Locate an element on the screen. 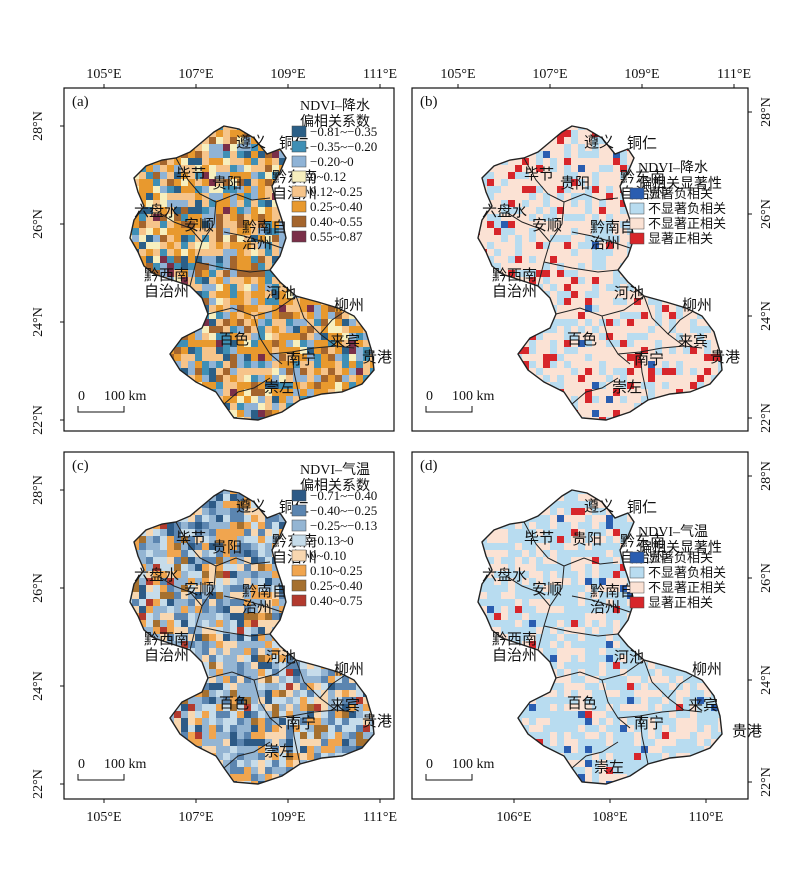  panel-label: (b) is located at coordinates (429, 102).